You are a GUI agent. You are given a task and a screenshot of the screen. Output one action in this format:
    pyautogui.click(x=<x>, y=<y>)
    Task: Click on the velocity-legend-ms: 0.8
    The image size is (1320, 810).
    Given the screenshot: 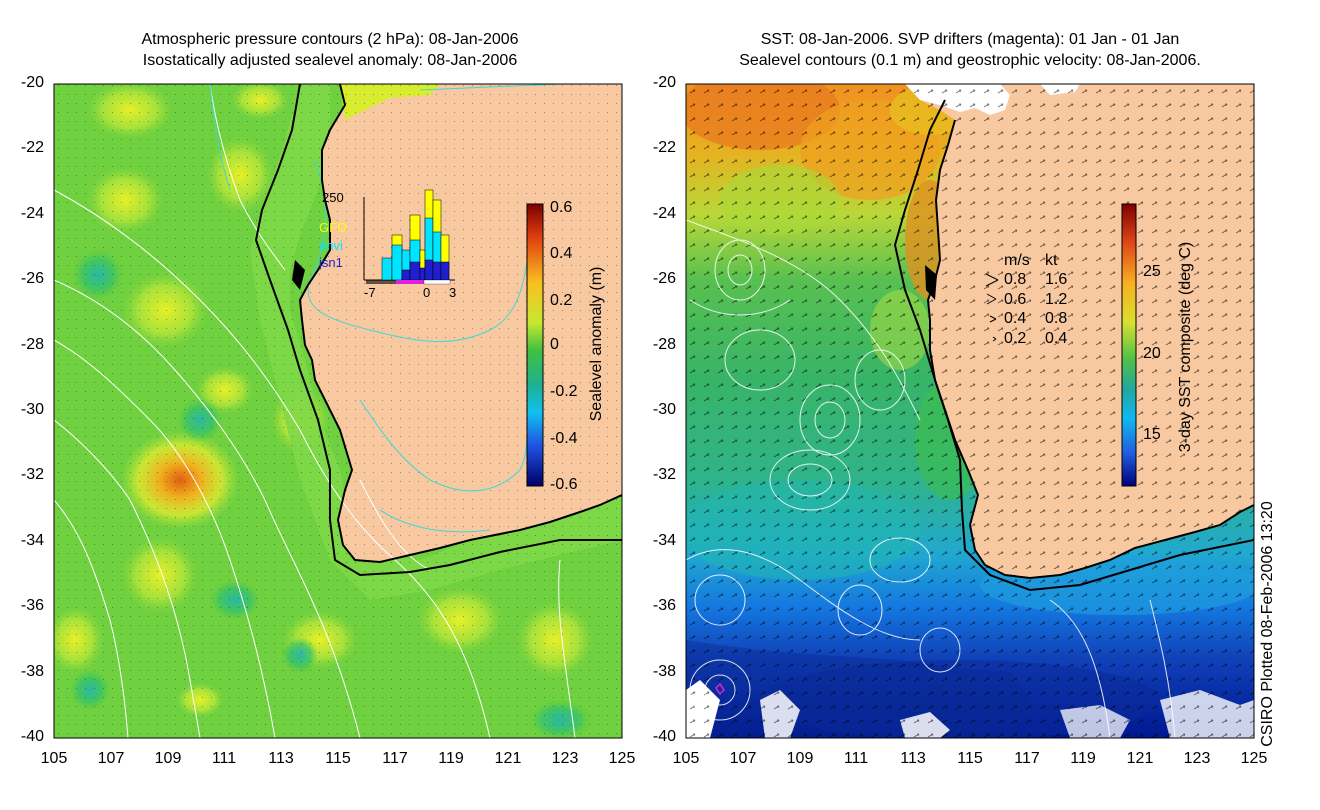 What is the action you would take?
    pyautogui.click(x=1015, y=279)
    